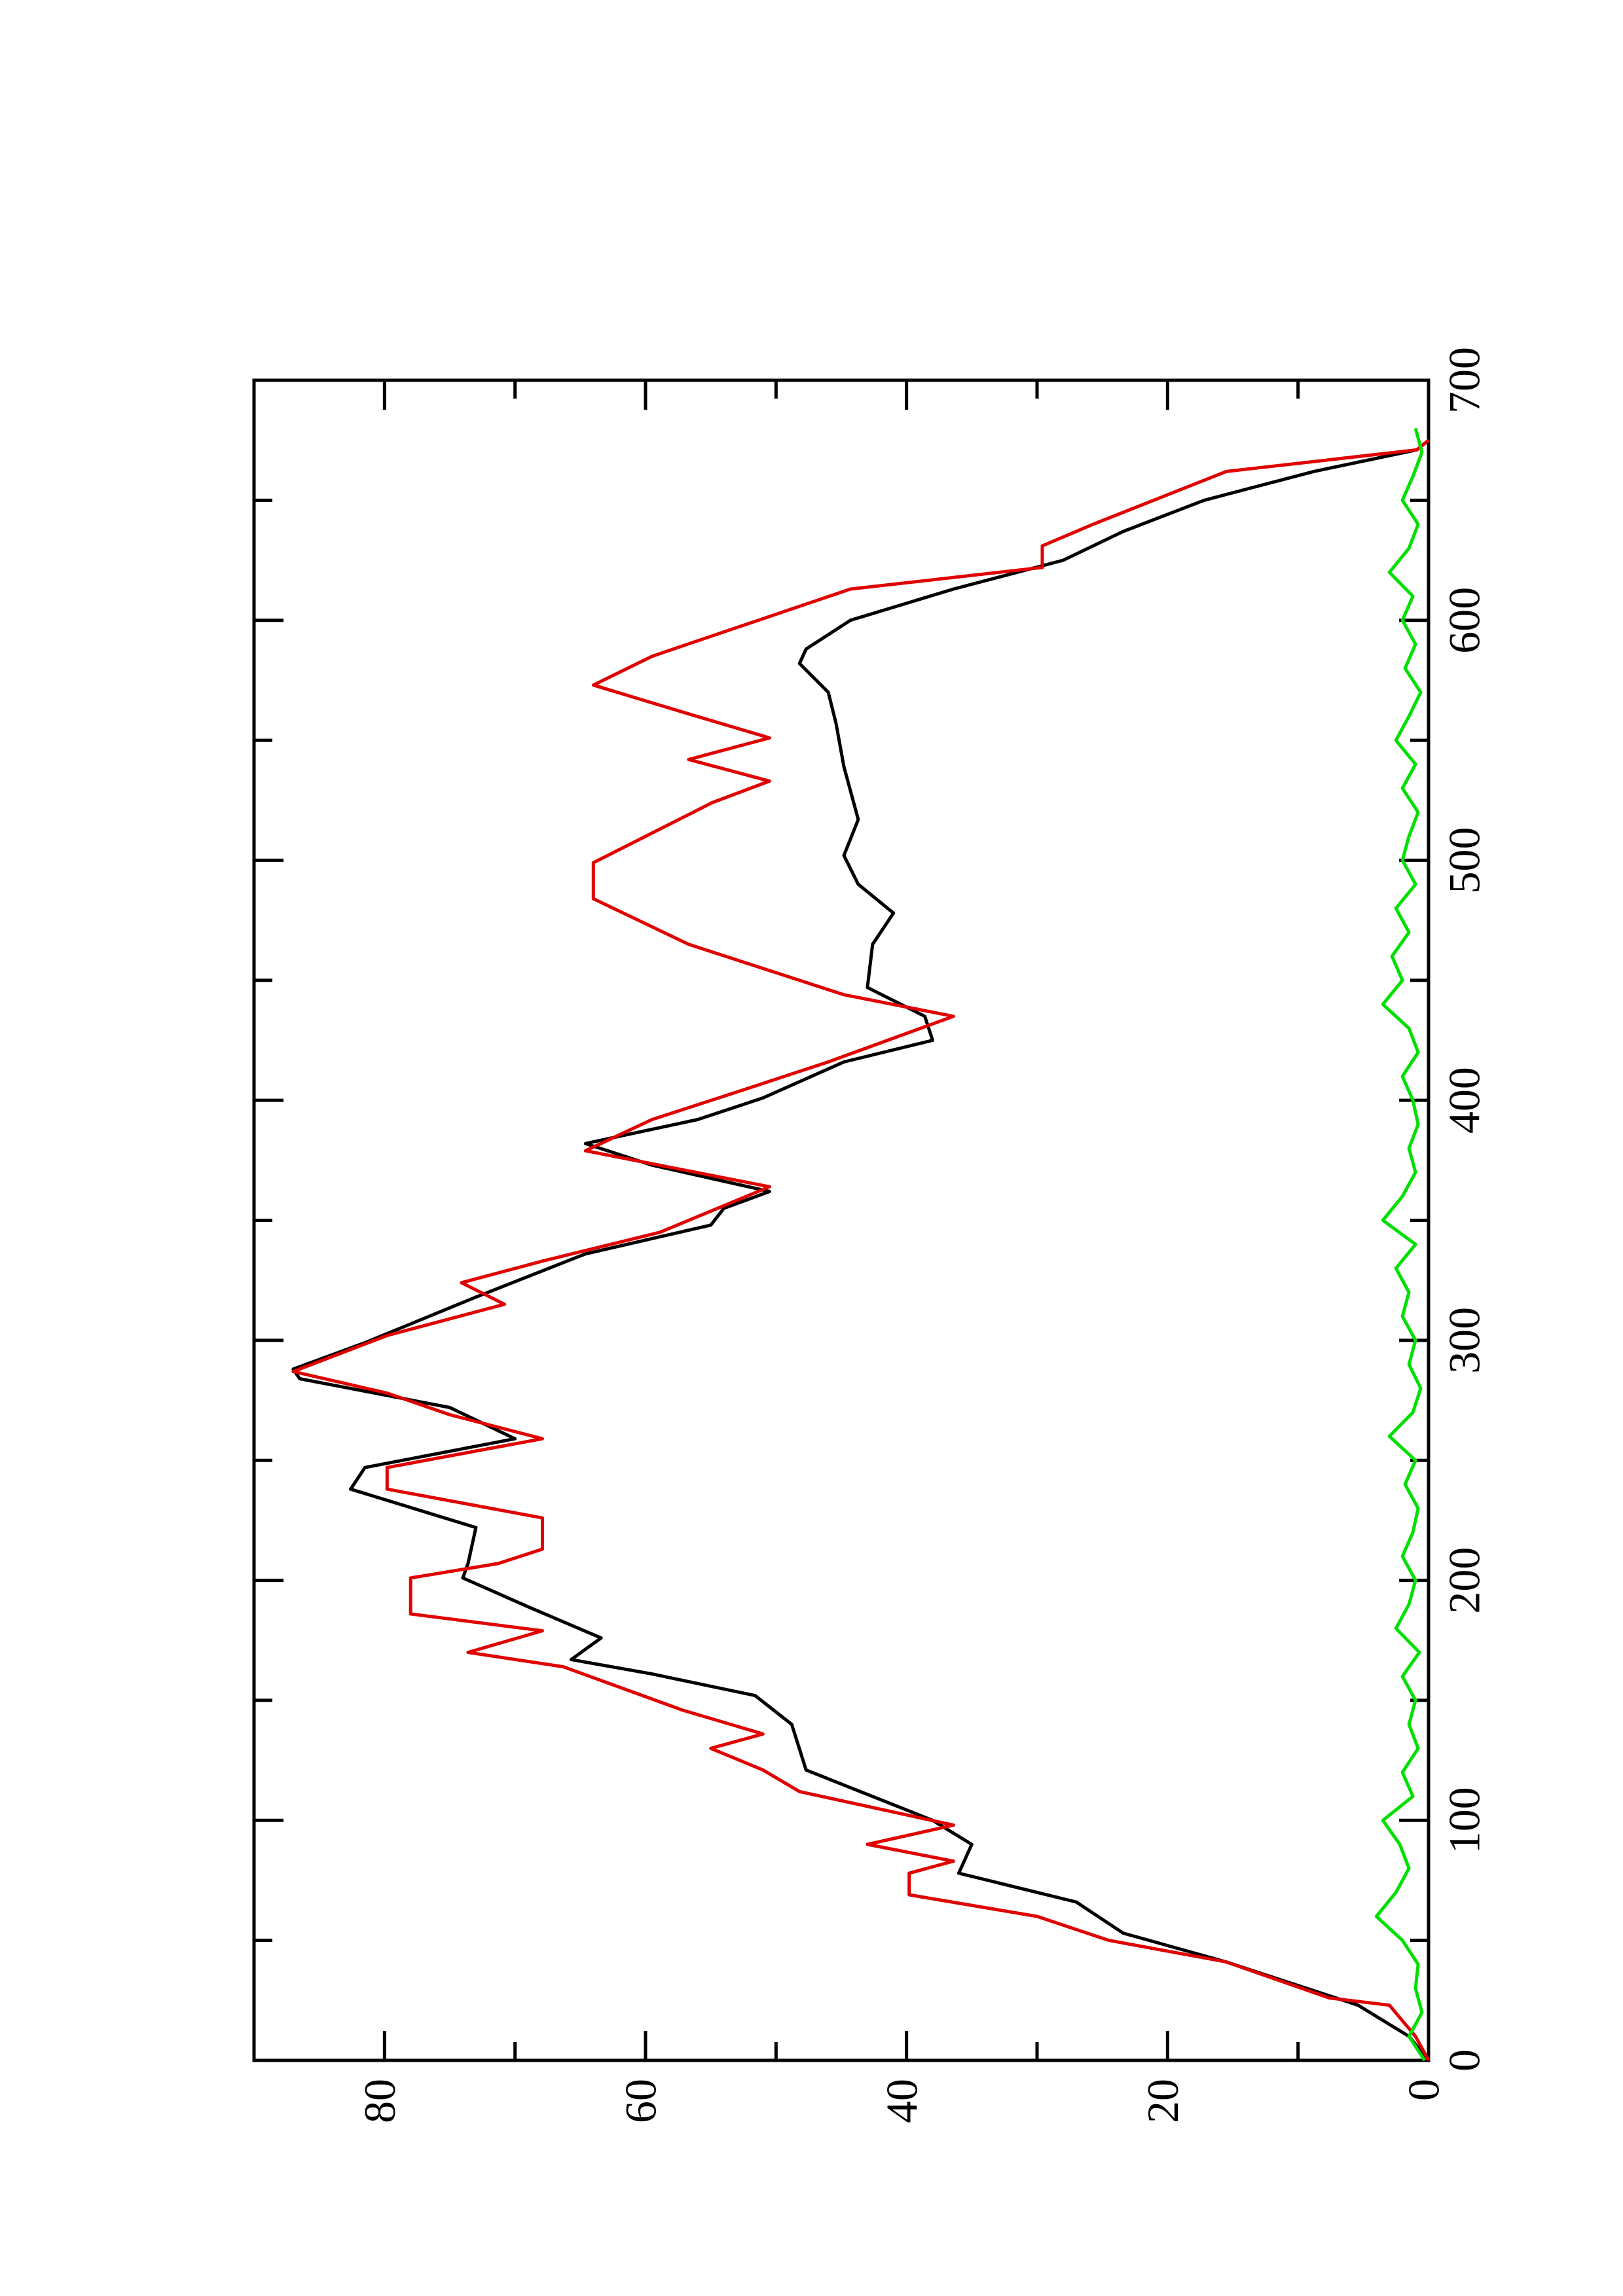 Image resolution: width=1623 pixels, height=2296 pixels. What do you see at coordinates (1464, 1820) in the screenshot?
I see `x-tick-label: 100` at bounding box center [1464, 1820].